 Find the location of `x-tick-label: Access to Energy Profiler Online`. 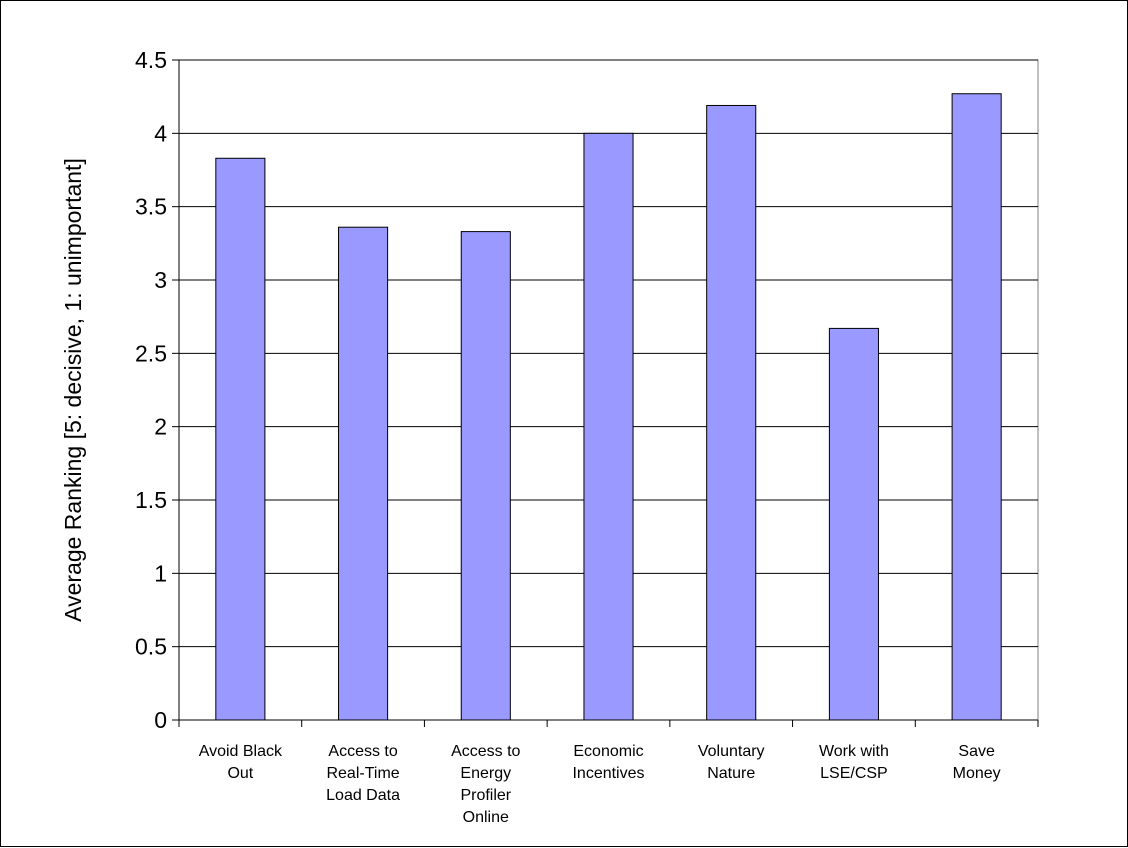

x-tick-label: Access to Energy Profiler Online is located at coordinates (485, 784).